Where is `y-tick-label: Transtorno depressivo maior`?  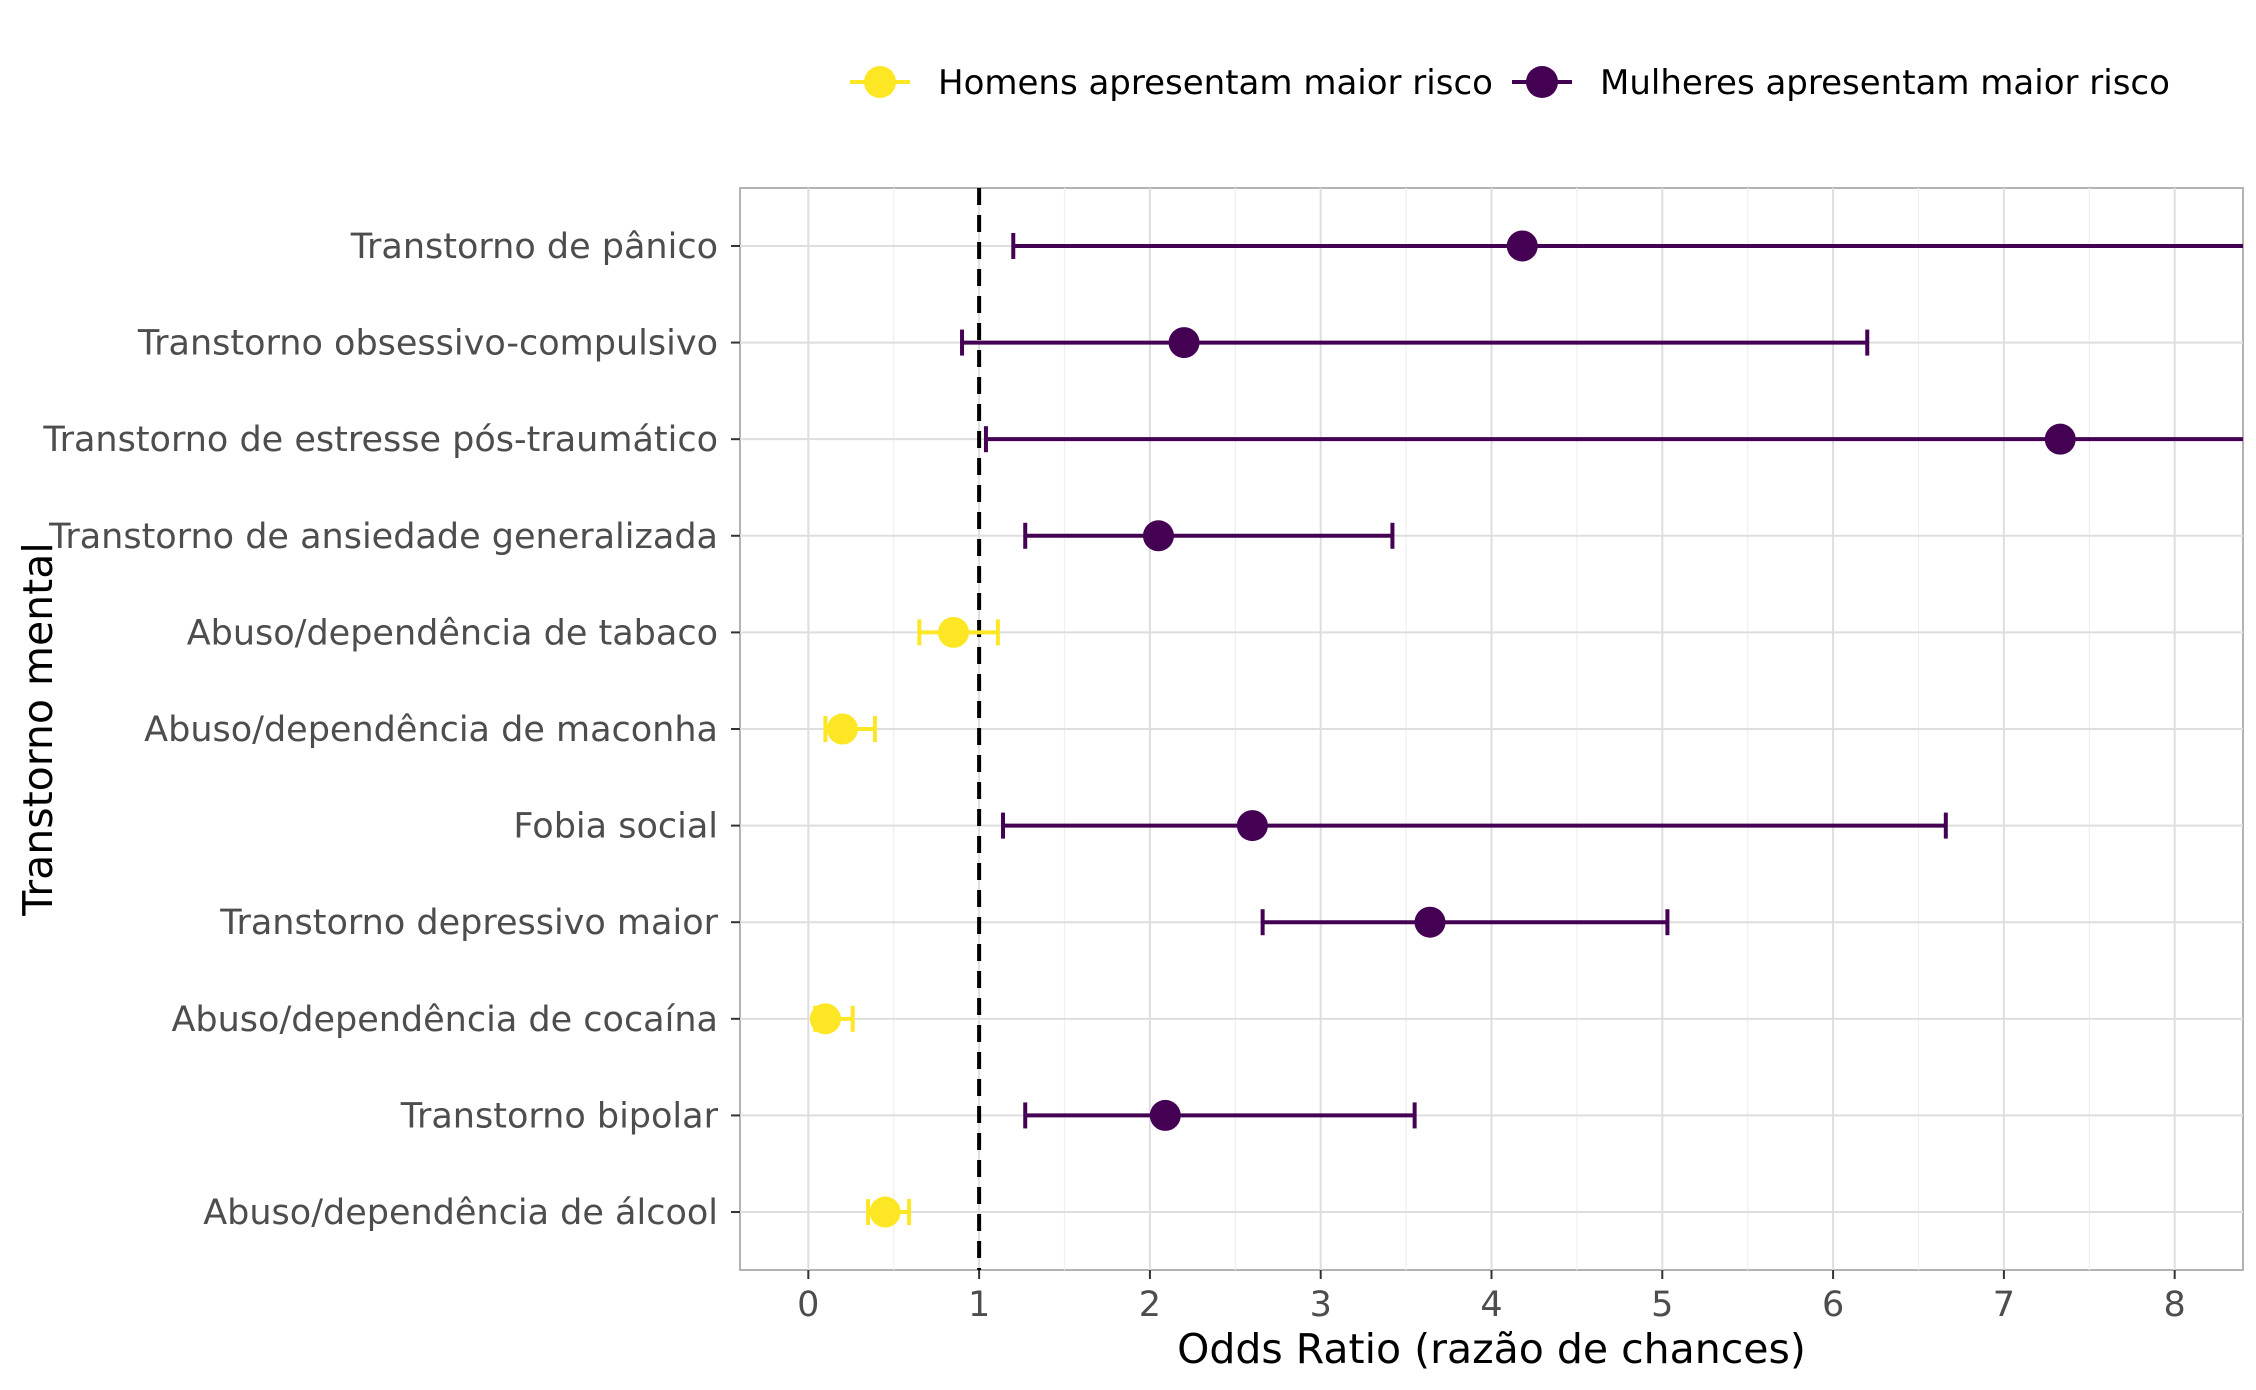 y-tick-label: Transtorno depressivo maior is located at coordinates (468, 923).